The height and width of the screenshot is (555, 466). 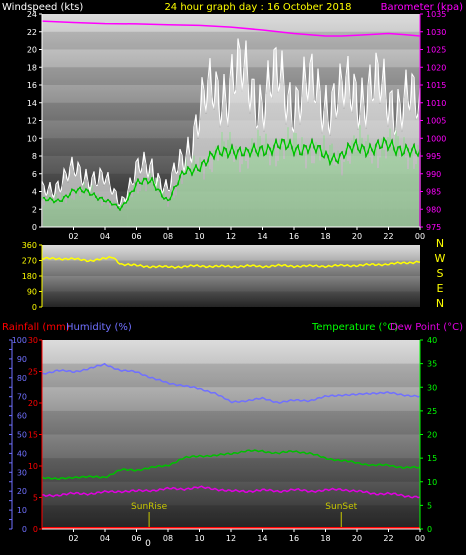 What do you see at coordinates (34, 227) in the screenshot?
I see `windspeed-tick-label: 0` at bounding box center [34, 227].